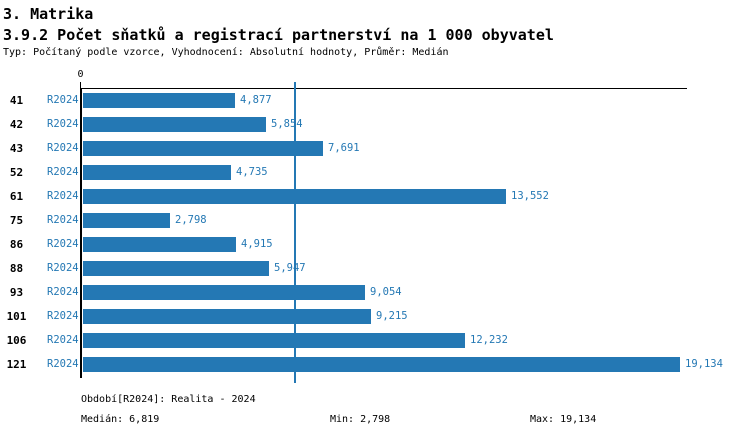 This screenshot has width=750, height=440. I want to click on category-label: 61, so click(16, 196).